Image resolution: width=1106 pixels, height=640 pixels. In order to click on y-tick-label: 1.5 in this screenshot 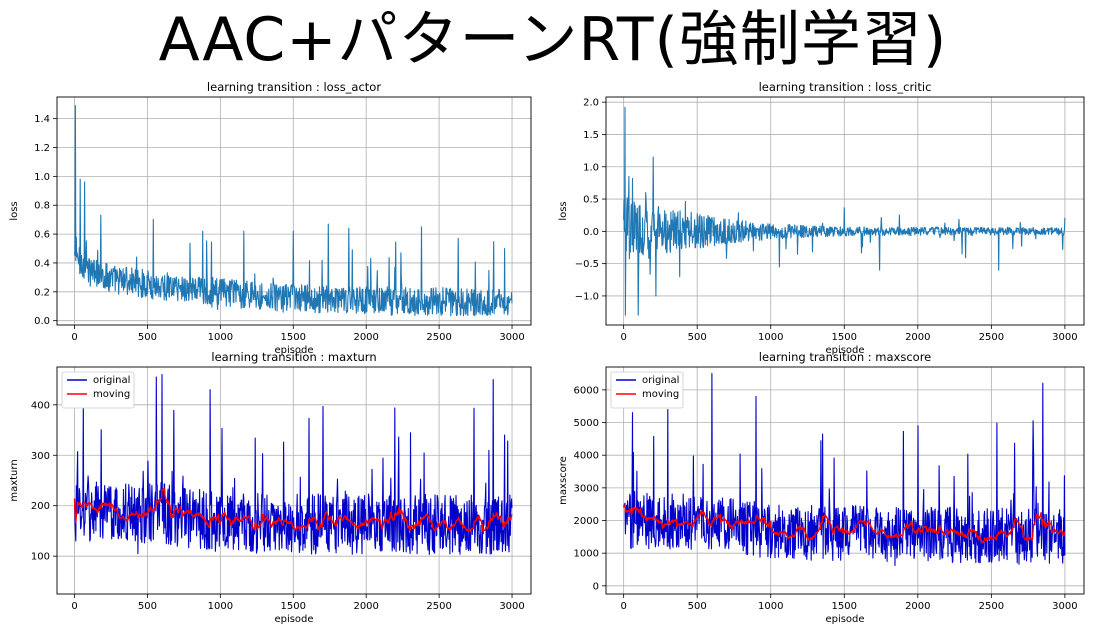, I will do `click(591, 135)`.